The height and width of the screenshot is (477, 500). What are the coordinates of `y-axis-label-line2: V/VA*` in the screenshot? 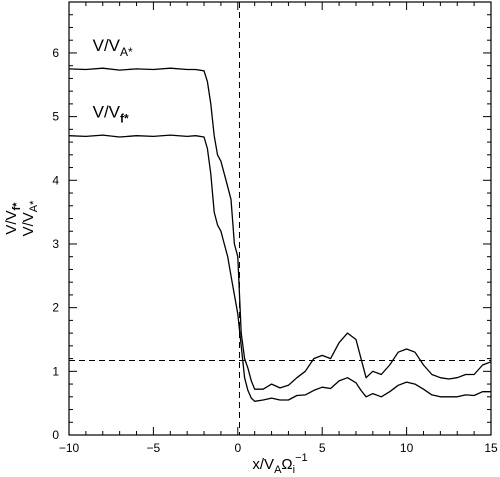 It's located at (30, 218).